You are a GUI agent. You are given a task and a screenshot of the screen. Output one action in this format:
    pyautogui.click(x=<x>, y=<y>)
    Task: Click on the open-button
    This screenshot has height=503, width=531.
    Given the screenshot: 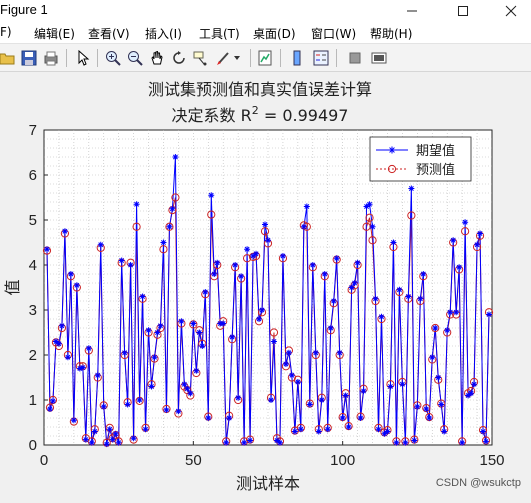 What is the action you would take?
    pyautogui.click(x=8, y=58)
    